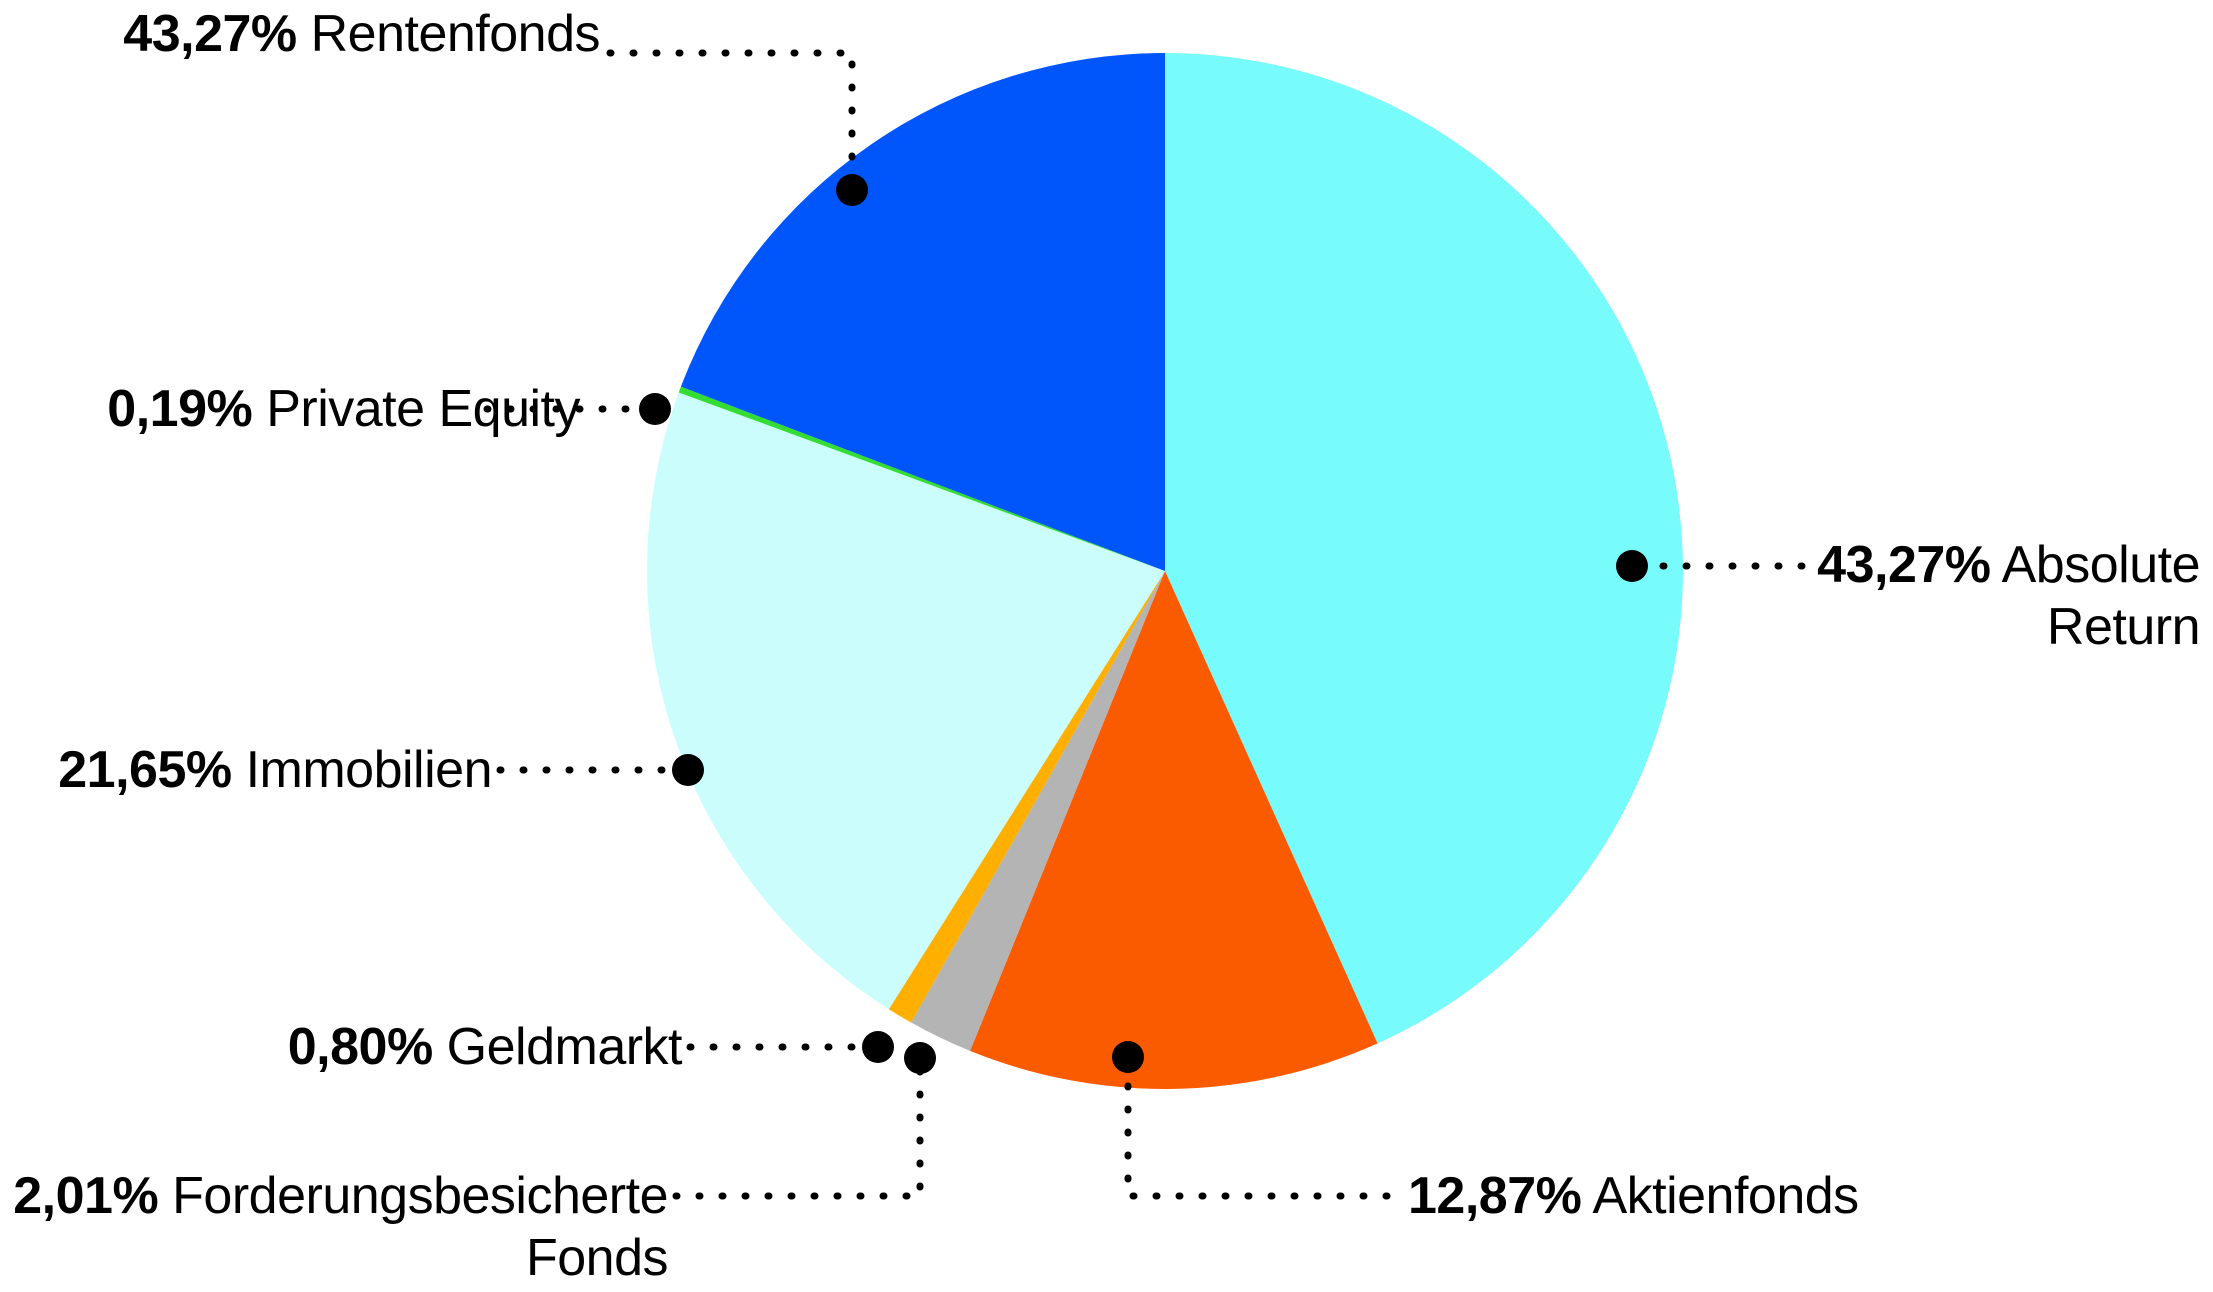 This screenshot has width=2213, height=1292. I want to click on callout-label-forderungsbesicherte: 2,01% Forderungsbesicherte Fonds, so click(334, 1227).